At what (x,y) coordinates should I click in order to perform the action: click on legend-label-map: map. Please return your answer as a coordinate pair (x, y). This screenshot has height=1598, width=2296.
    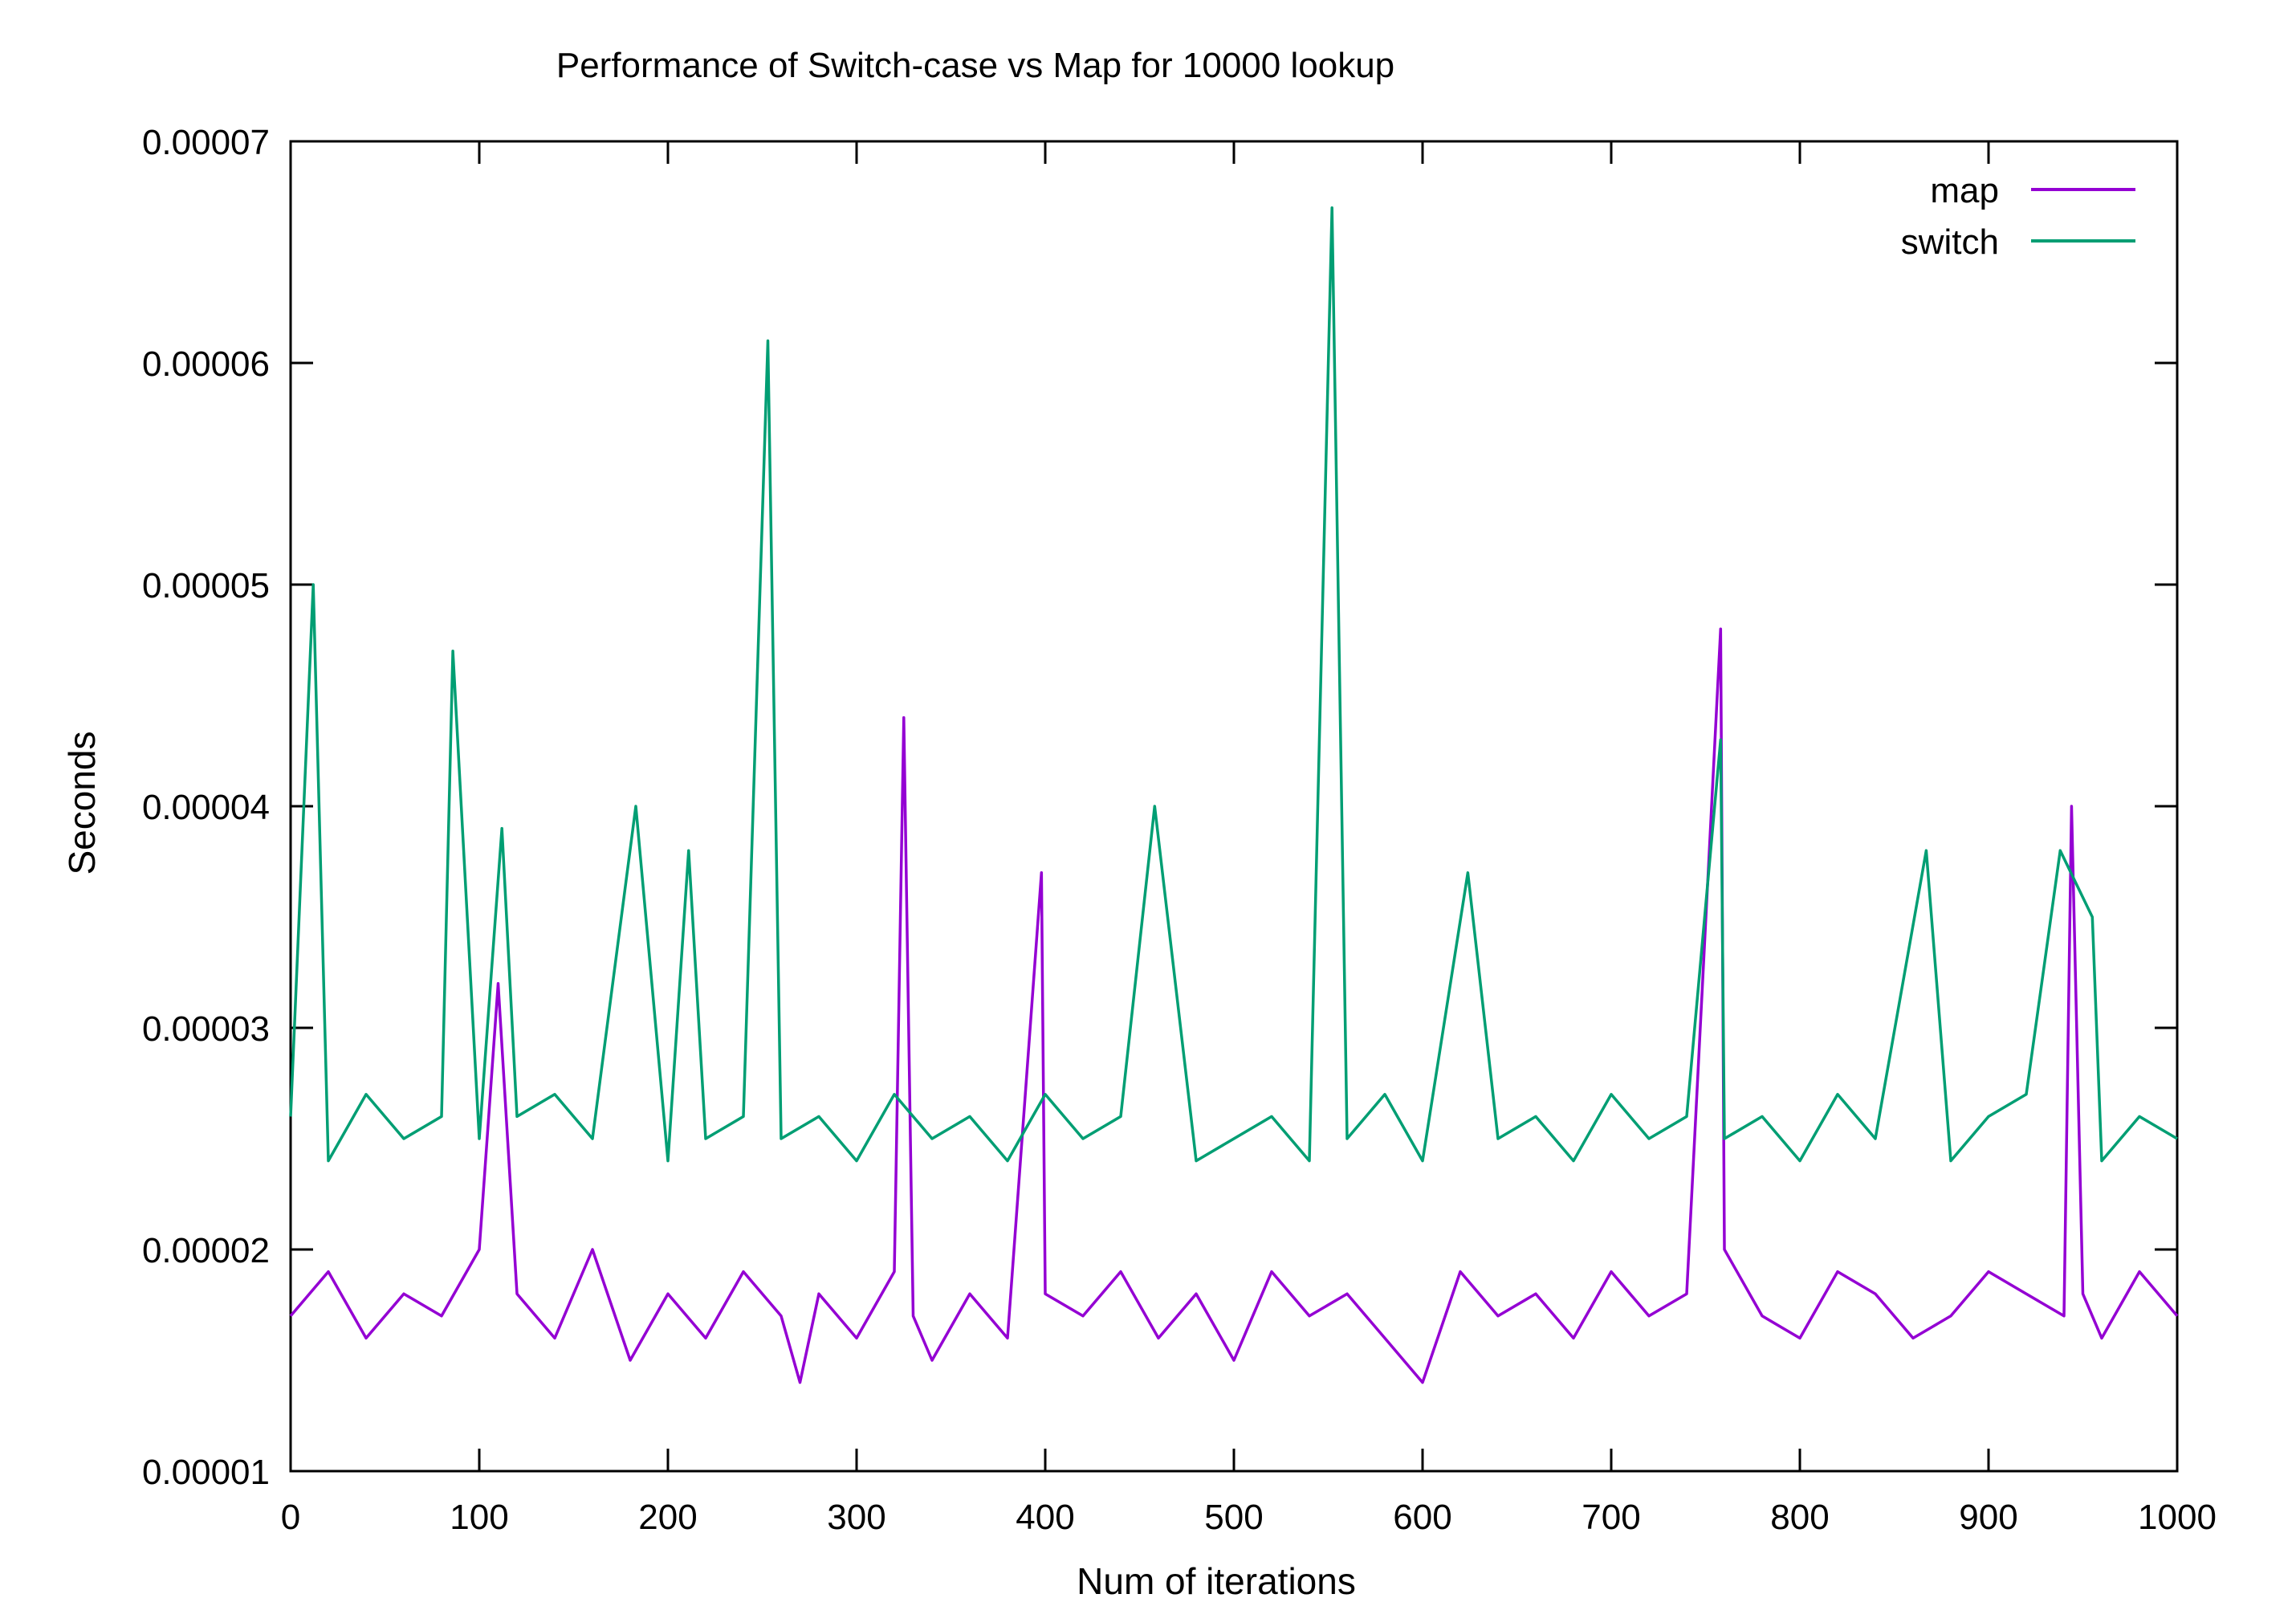
    Looking at the image, I should click on (1965, 190).